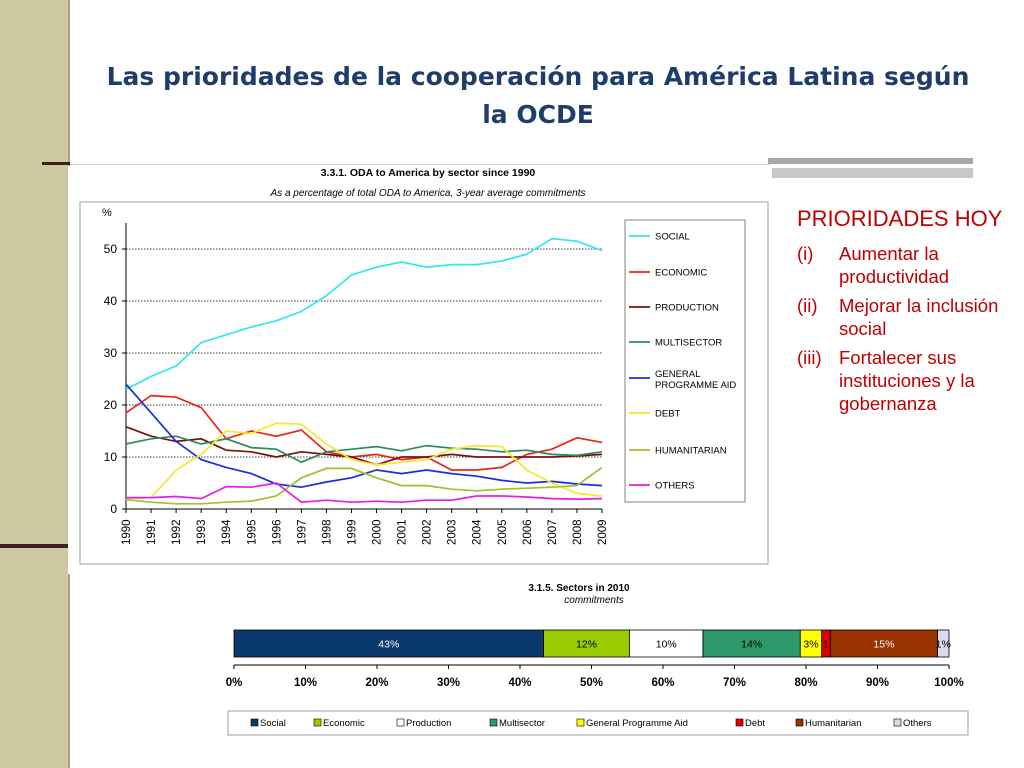 The height and width of the screenshot is (768, 1024). I want to click on y-tick-label: 10, so click(111, 457).